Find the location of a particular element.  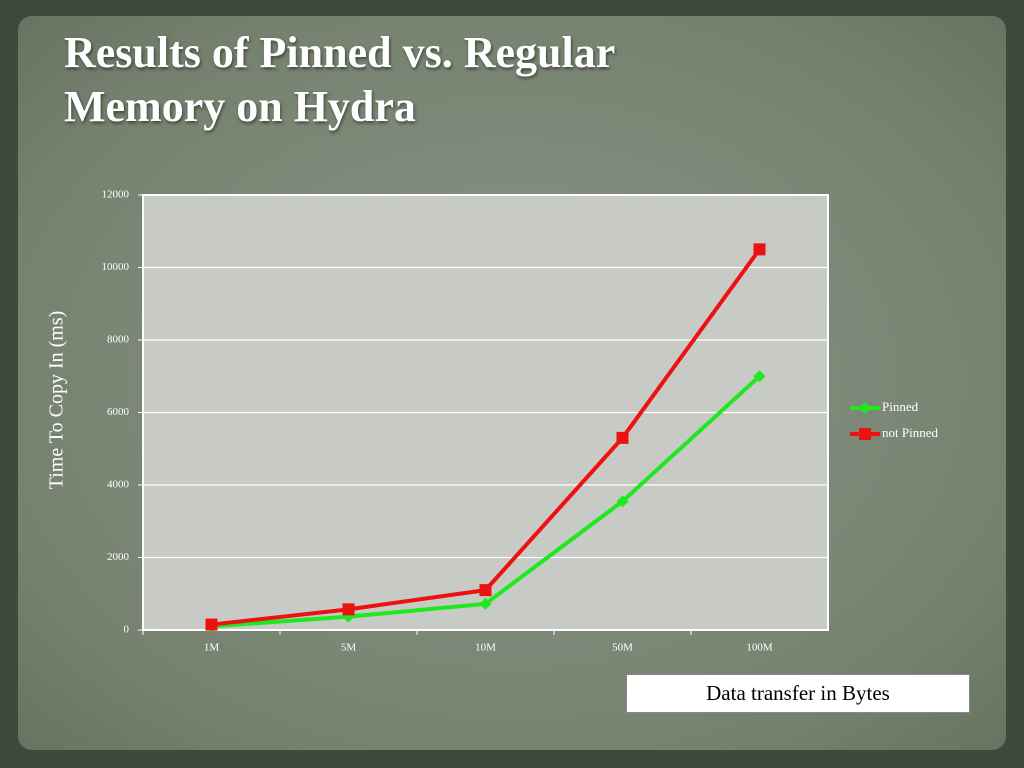

x-tick-label: 100M is located at coordinates (759, 648).